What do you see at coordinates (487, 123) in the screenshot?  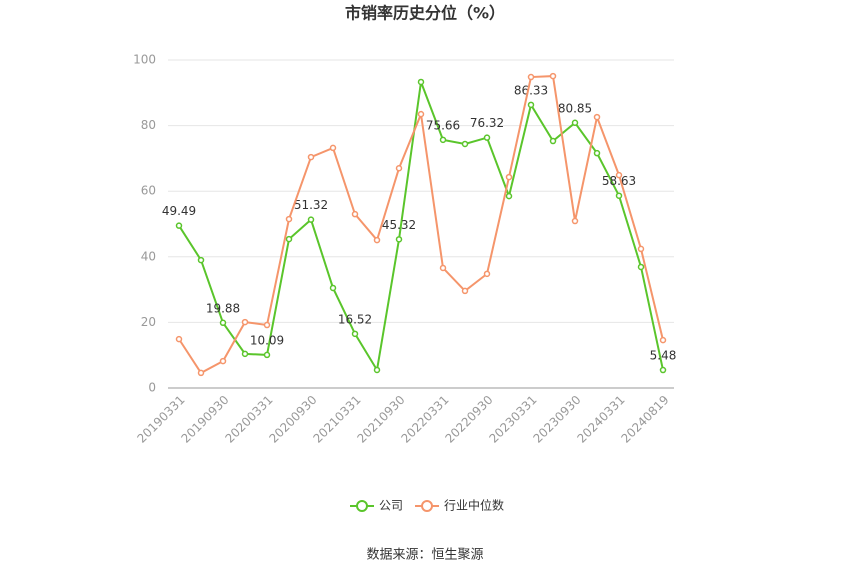 I see `data-label: 76.32` at bounding box center [487, 123].